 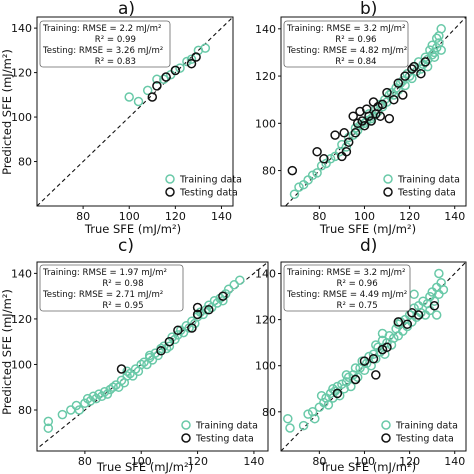 What do you see at coordinates (102, 29) in the screenshot?
I see `stats-line: Training: RMSE = 2.2 mJ/m²` at bounding box center [102, 29].